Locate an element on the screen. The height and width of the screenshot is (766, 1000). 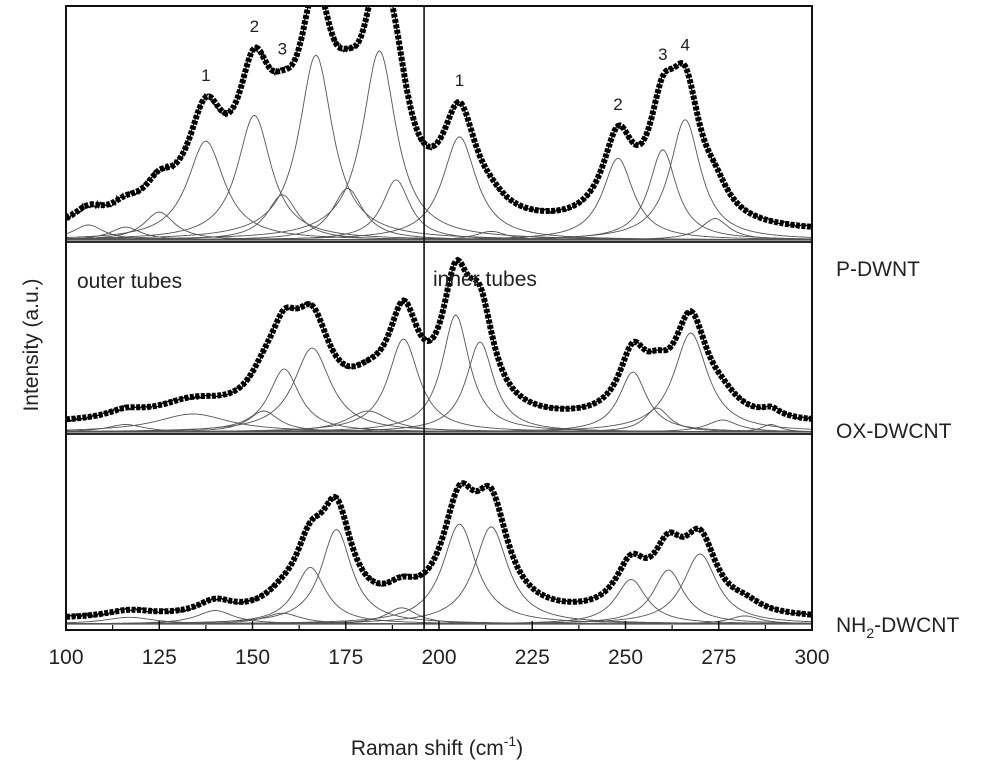
x-tick-label-150: 150 is located at coordinates (252, 657).